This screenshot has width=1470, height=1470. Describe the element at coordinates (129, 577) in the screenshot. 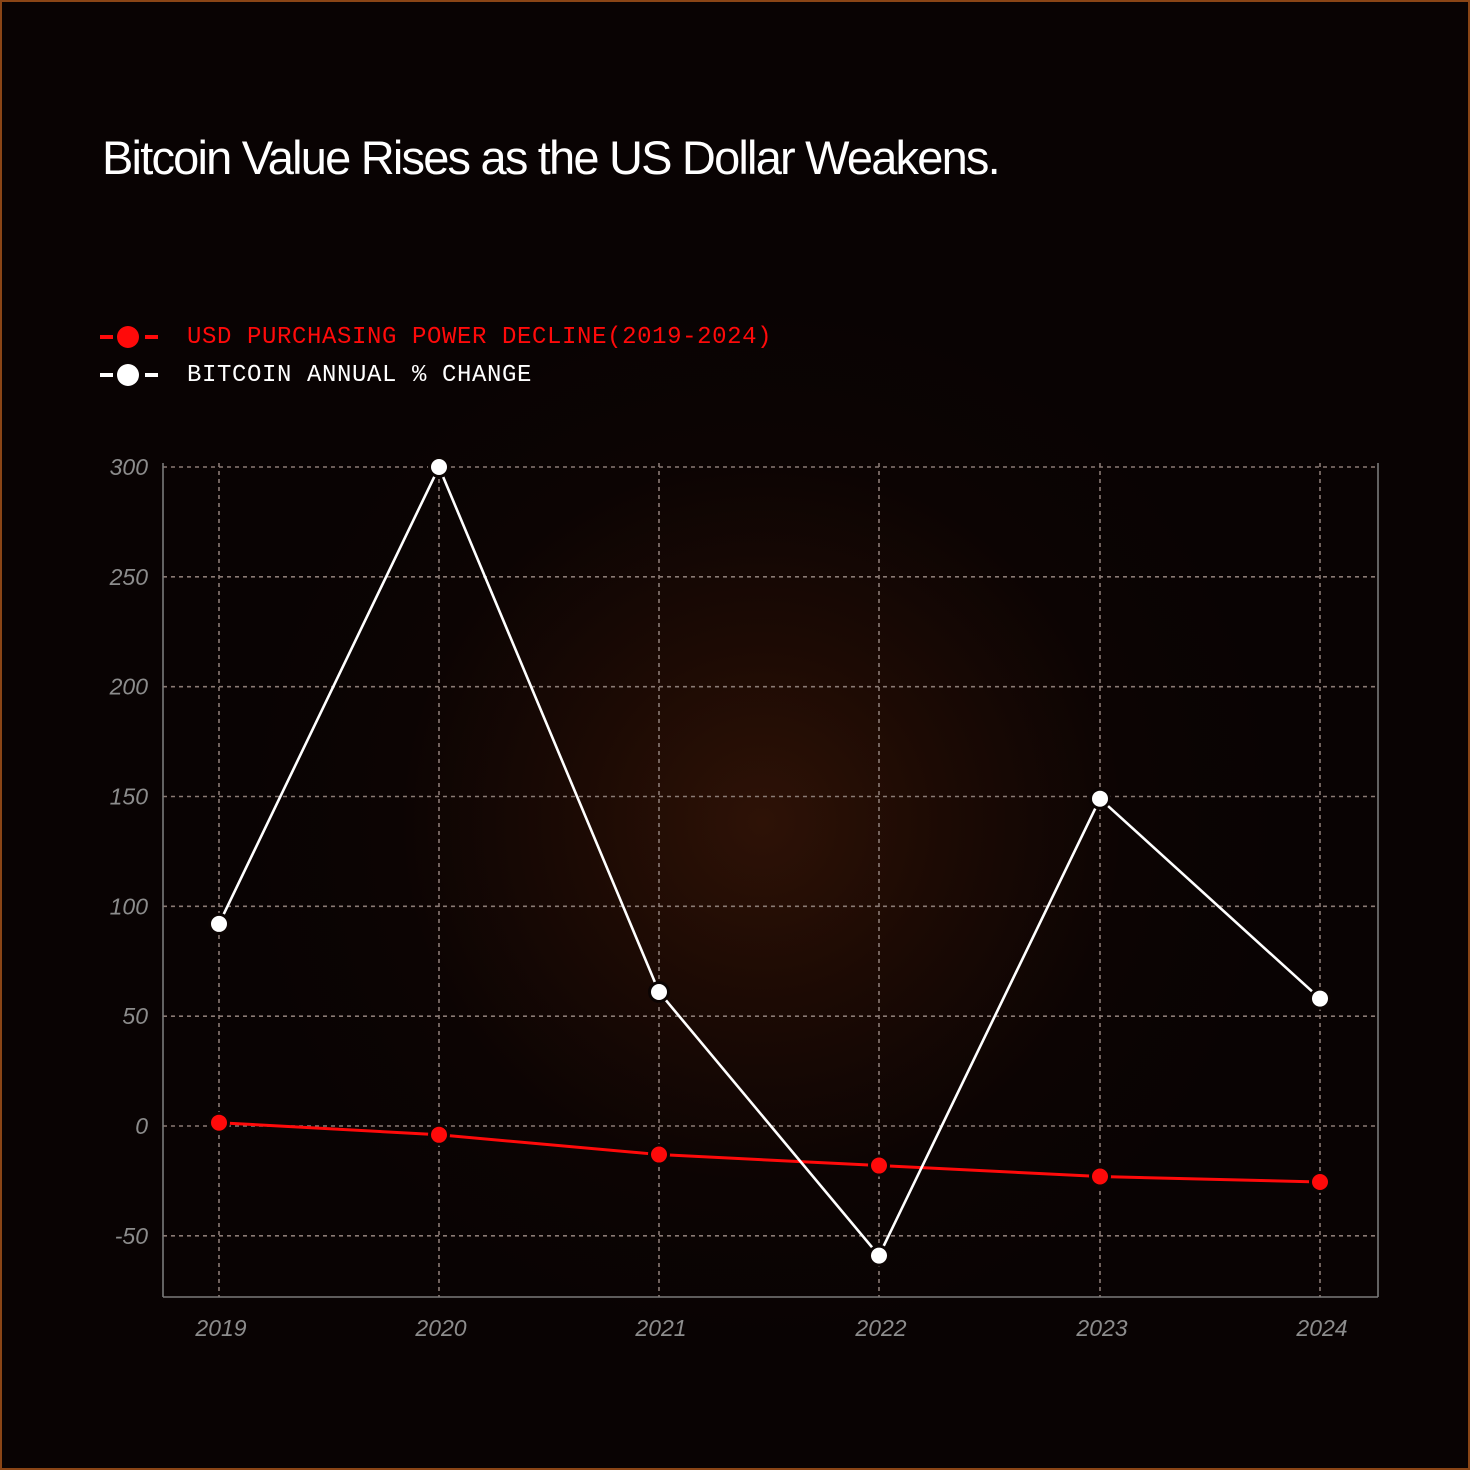

I see `y-tick-label: 250` at that location.